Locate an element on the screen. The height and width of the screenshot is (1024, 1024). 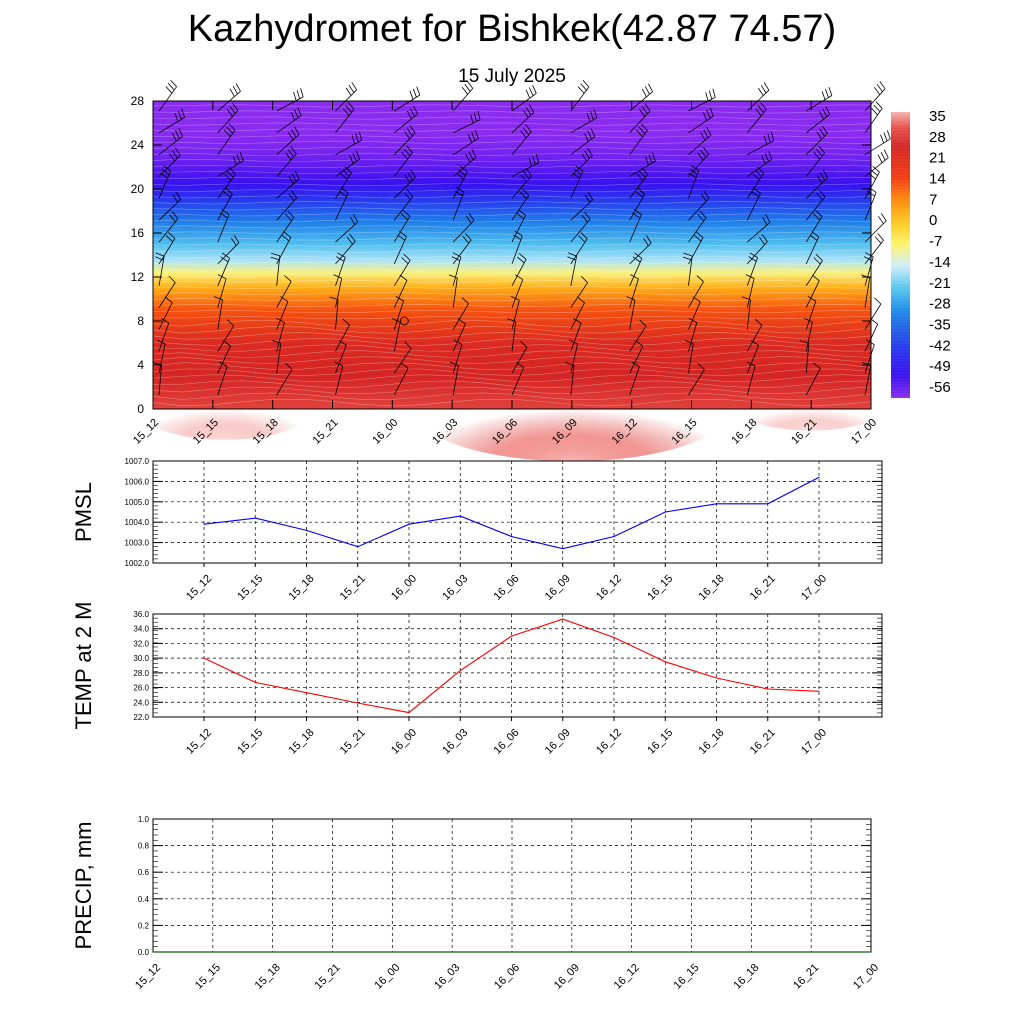
y-tick-label: 1004.0 is located at coordinates (137, 522).